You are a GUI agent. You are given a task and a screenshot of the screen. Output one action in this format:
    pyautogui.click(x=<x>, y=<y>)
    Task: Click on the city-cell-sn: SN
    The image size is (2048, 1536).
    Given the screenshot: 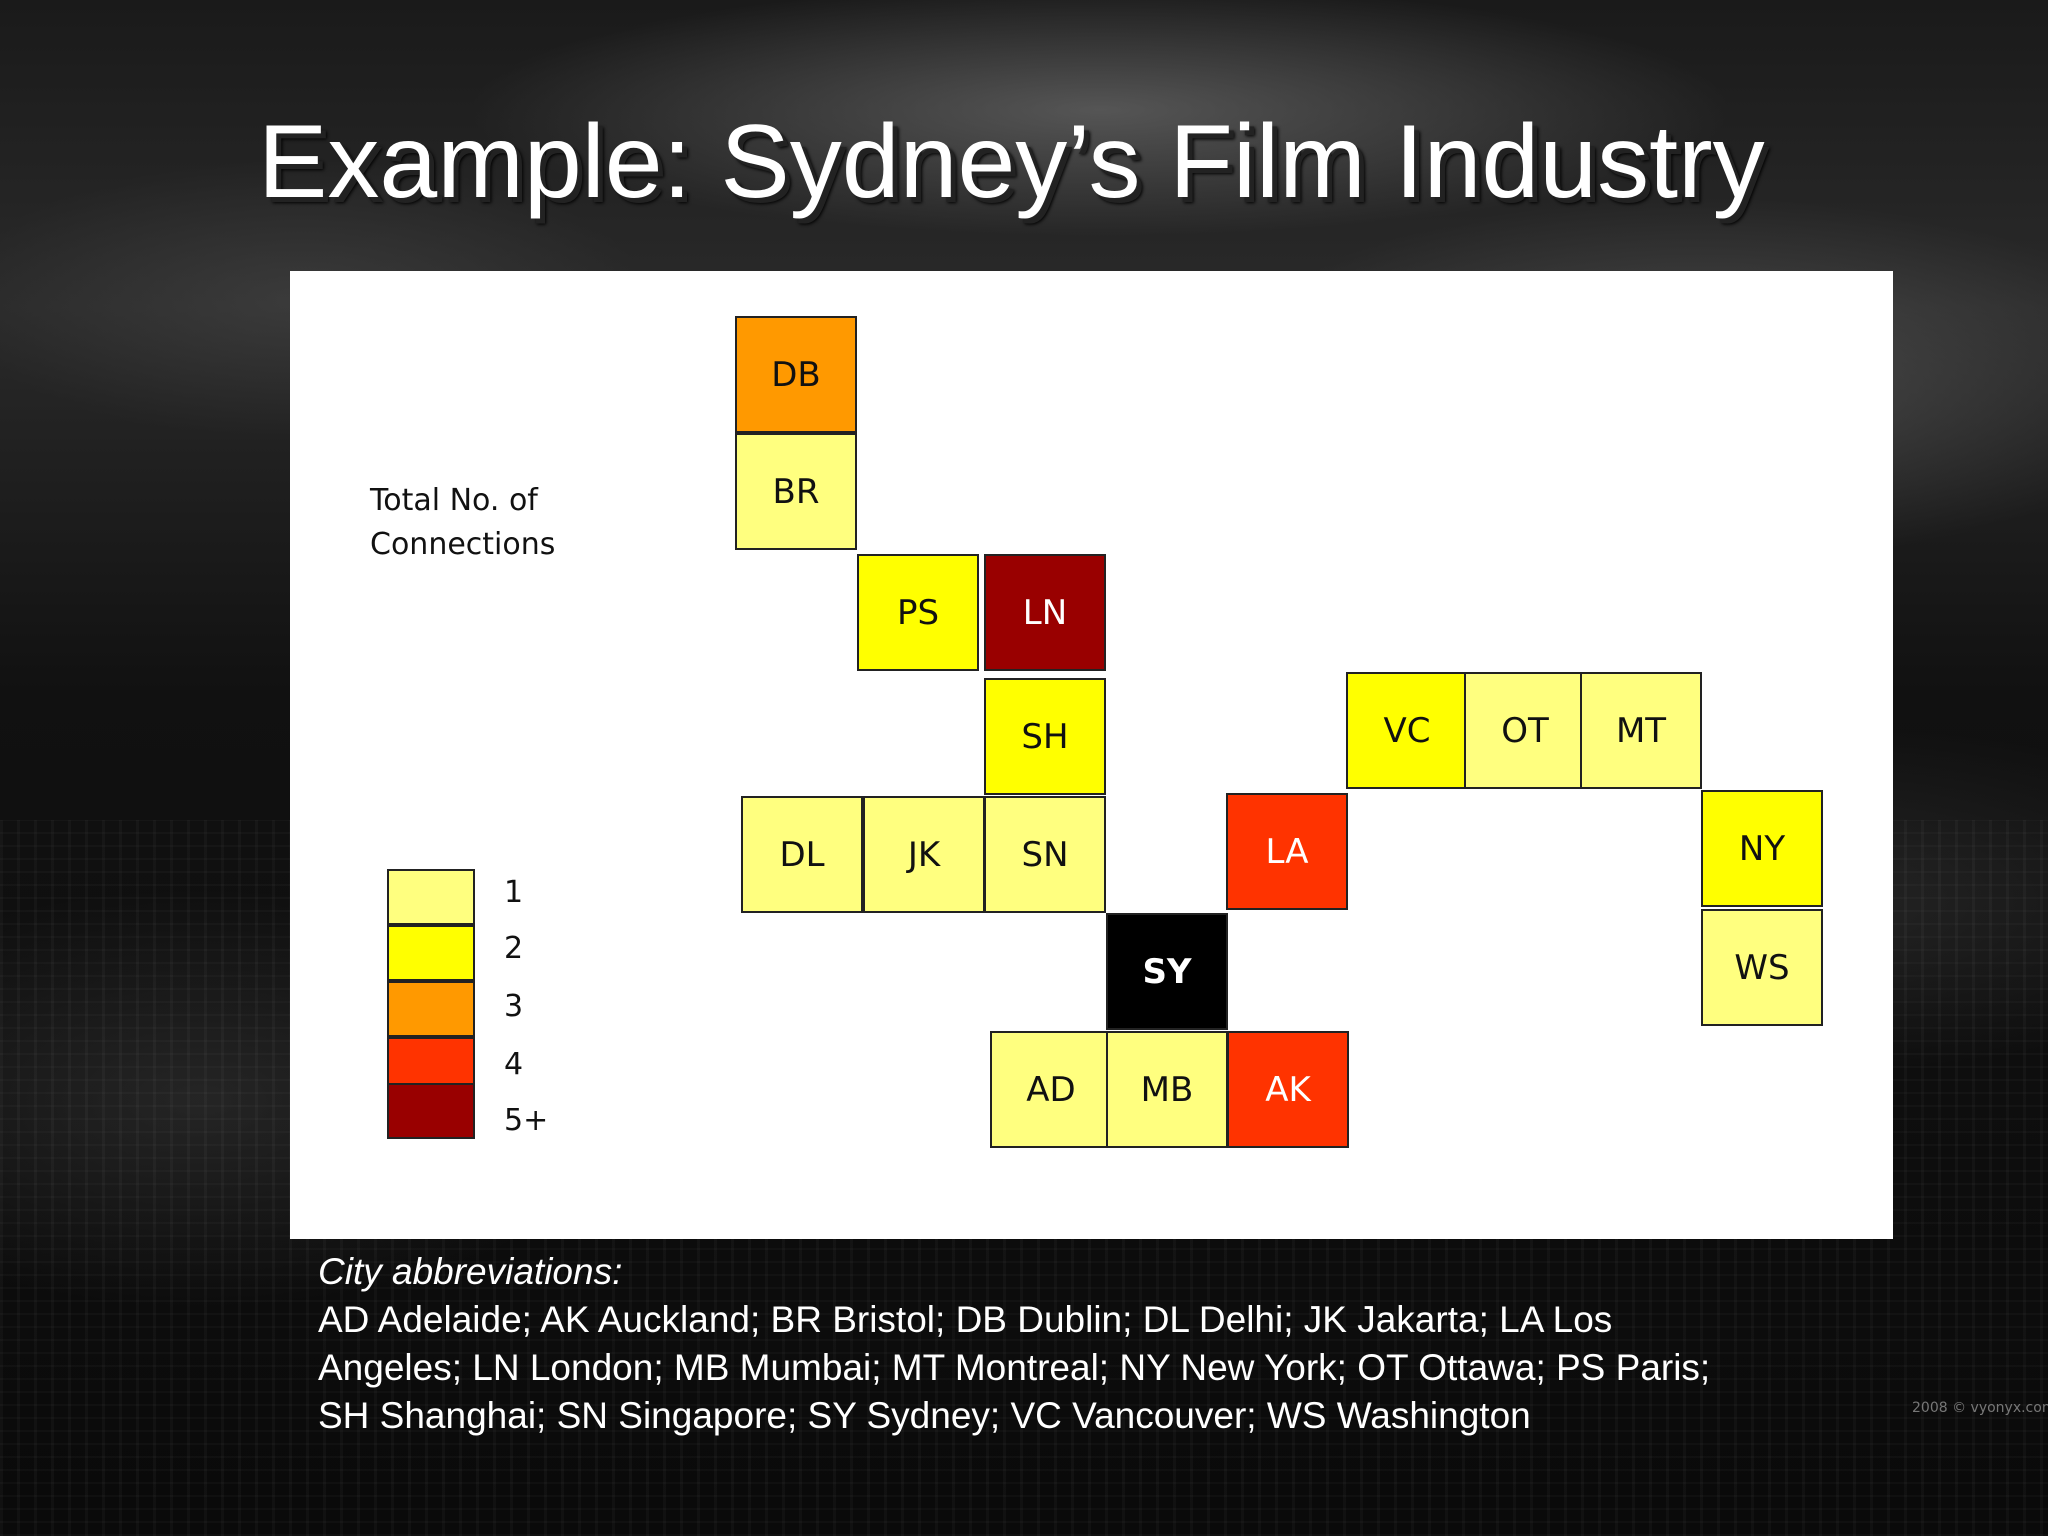 What is the action you would take?
    pyautogui.click(x=1045, y=854)
    